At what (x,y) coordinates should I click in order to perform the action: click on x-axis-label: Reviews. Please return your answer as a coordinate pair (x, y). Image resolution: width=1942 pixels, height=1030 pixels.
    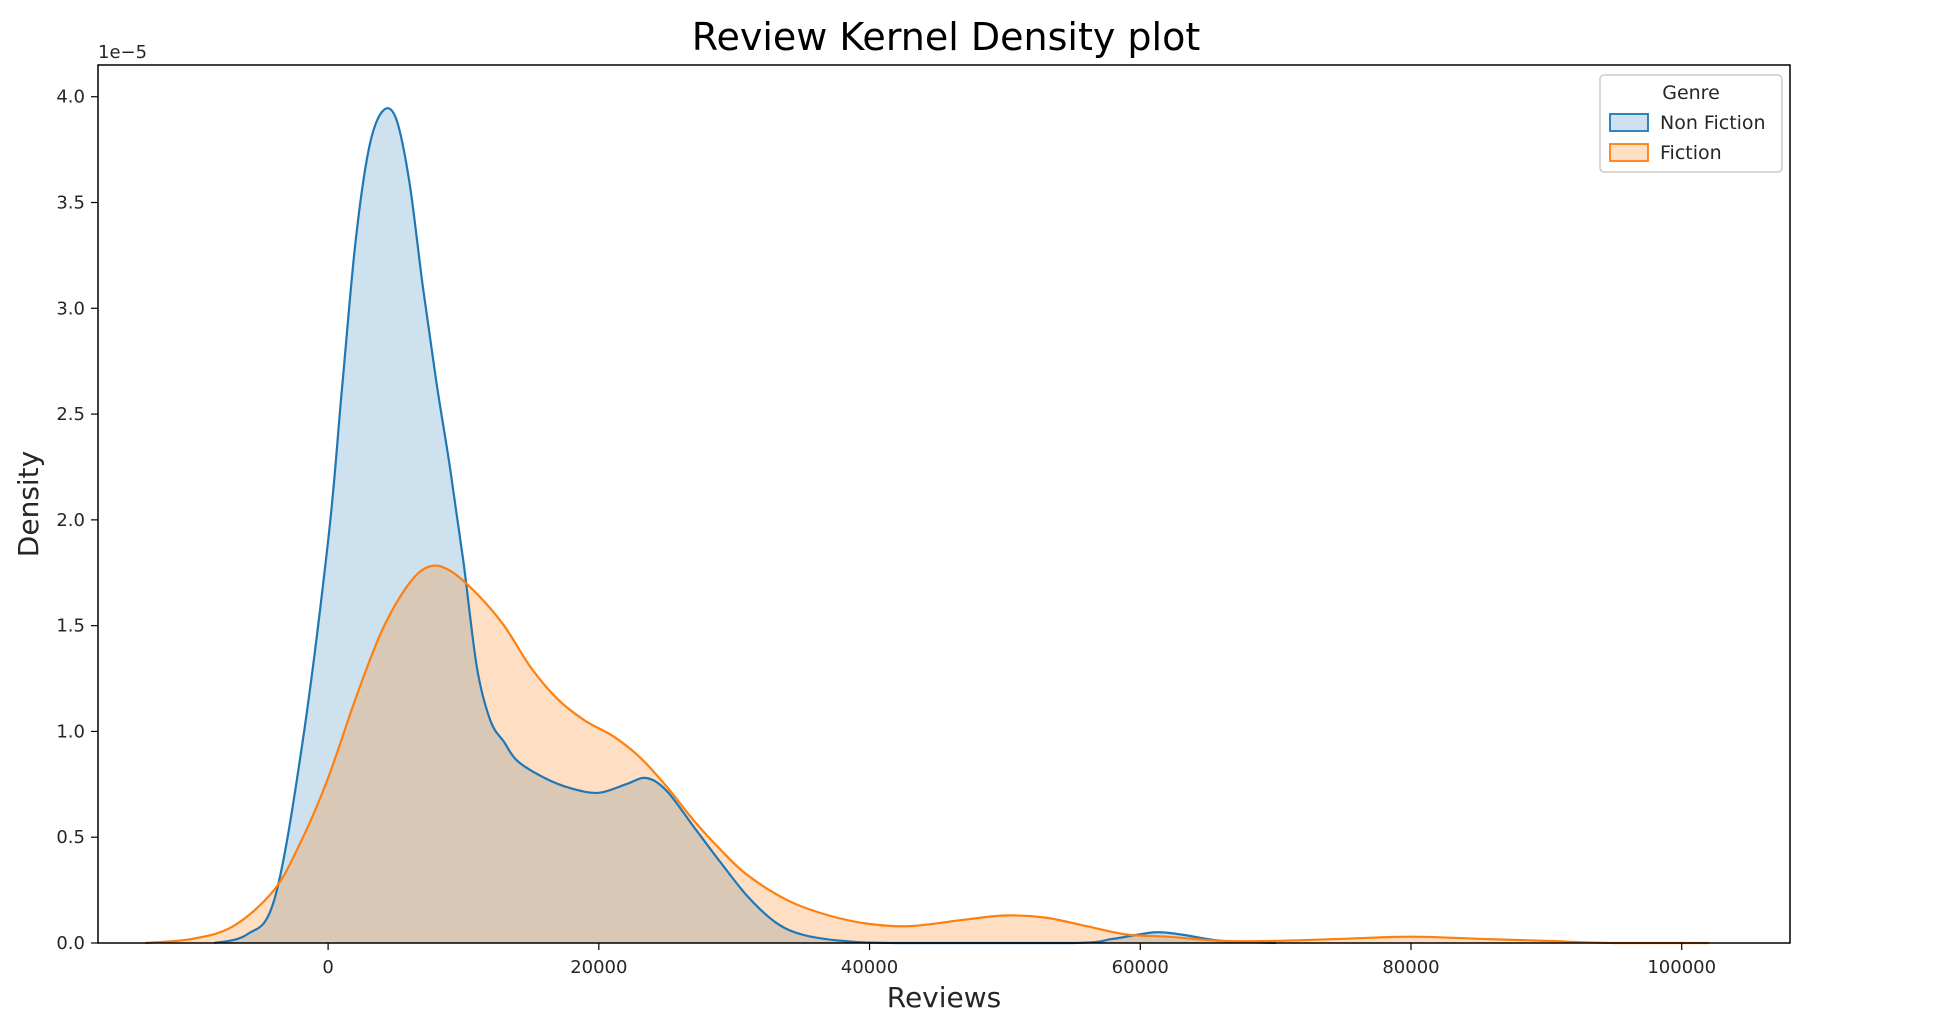
    Looking at the image, I should click on (944, 997).